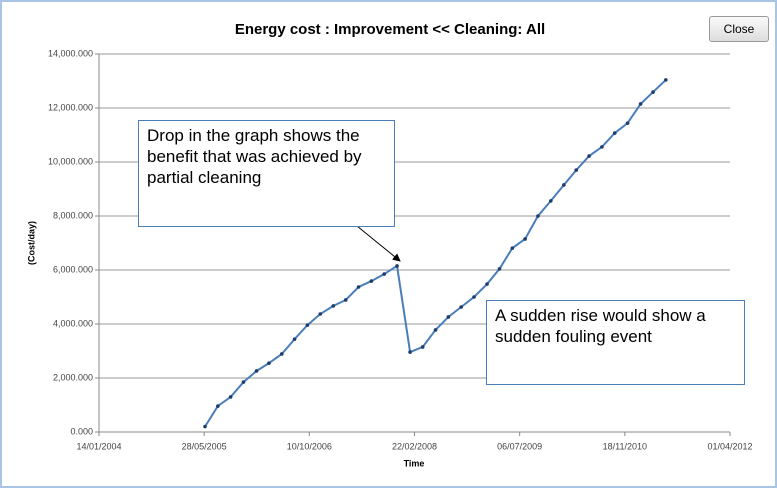 The image size is (777, 490). I want to click on y-tick-label: 12,000.000, so click(70, 107).